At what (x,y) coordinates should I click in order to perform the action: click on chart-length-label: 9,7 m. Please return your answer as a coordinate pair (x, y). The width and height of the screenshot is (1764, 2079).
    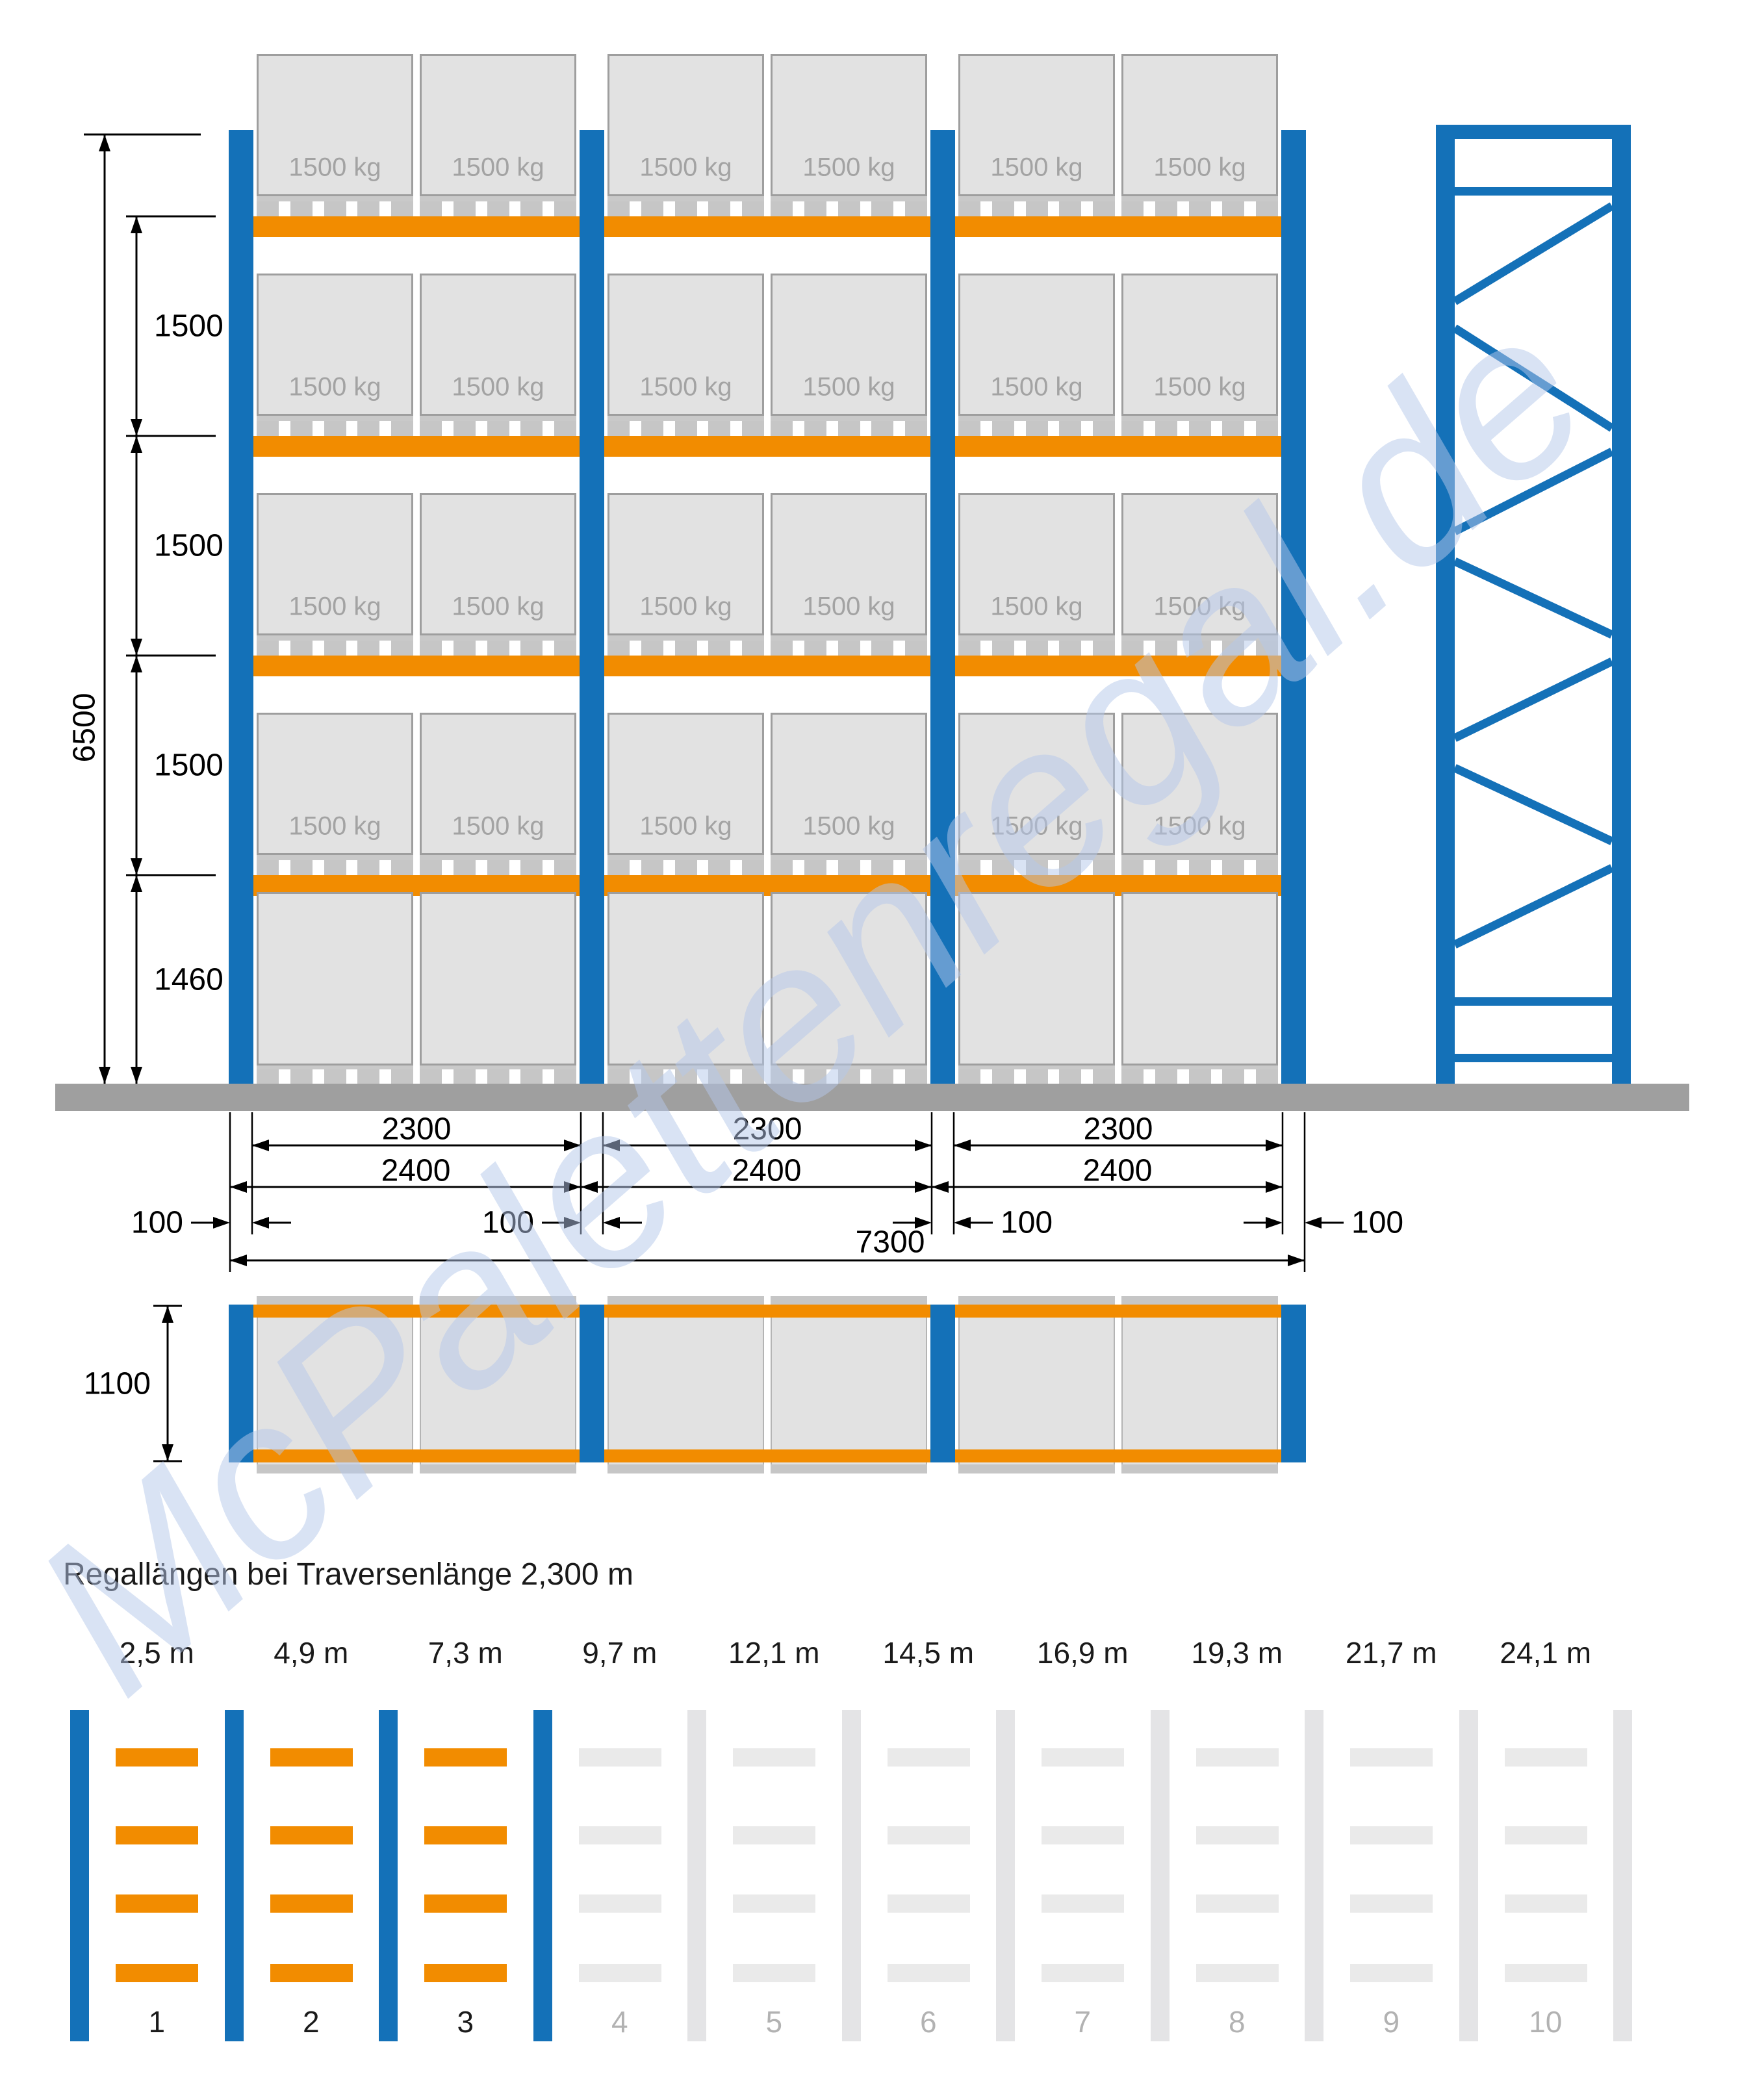
    Looking at the image, I should click on (620, 1653).